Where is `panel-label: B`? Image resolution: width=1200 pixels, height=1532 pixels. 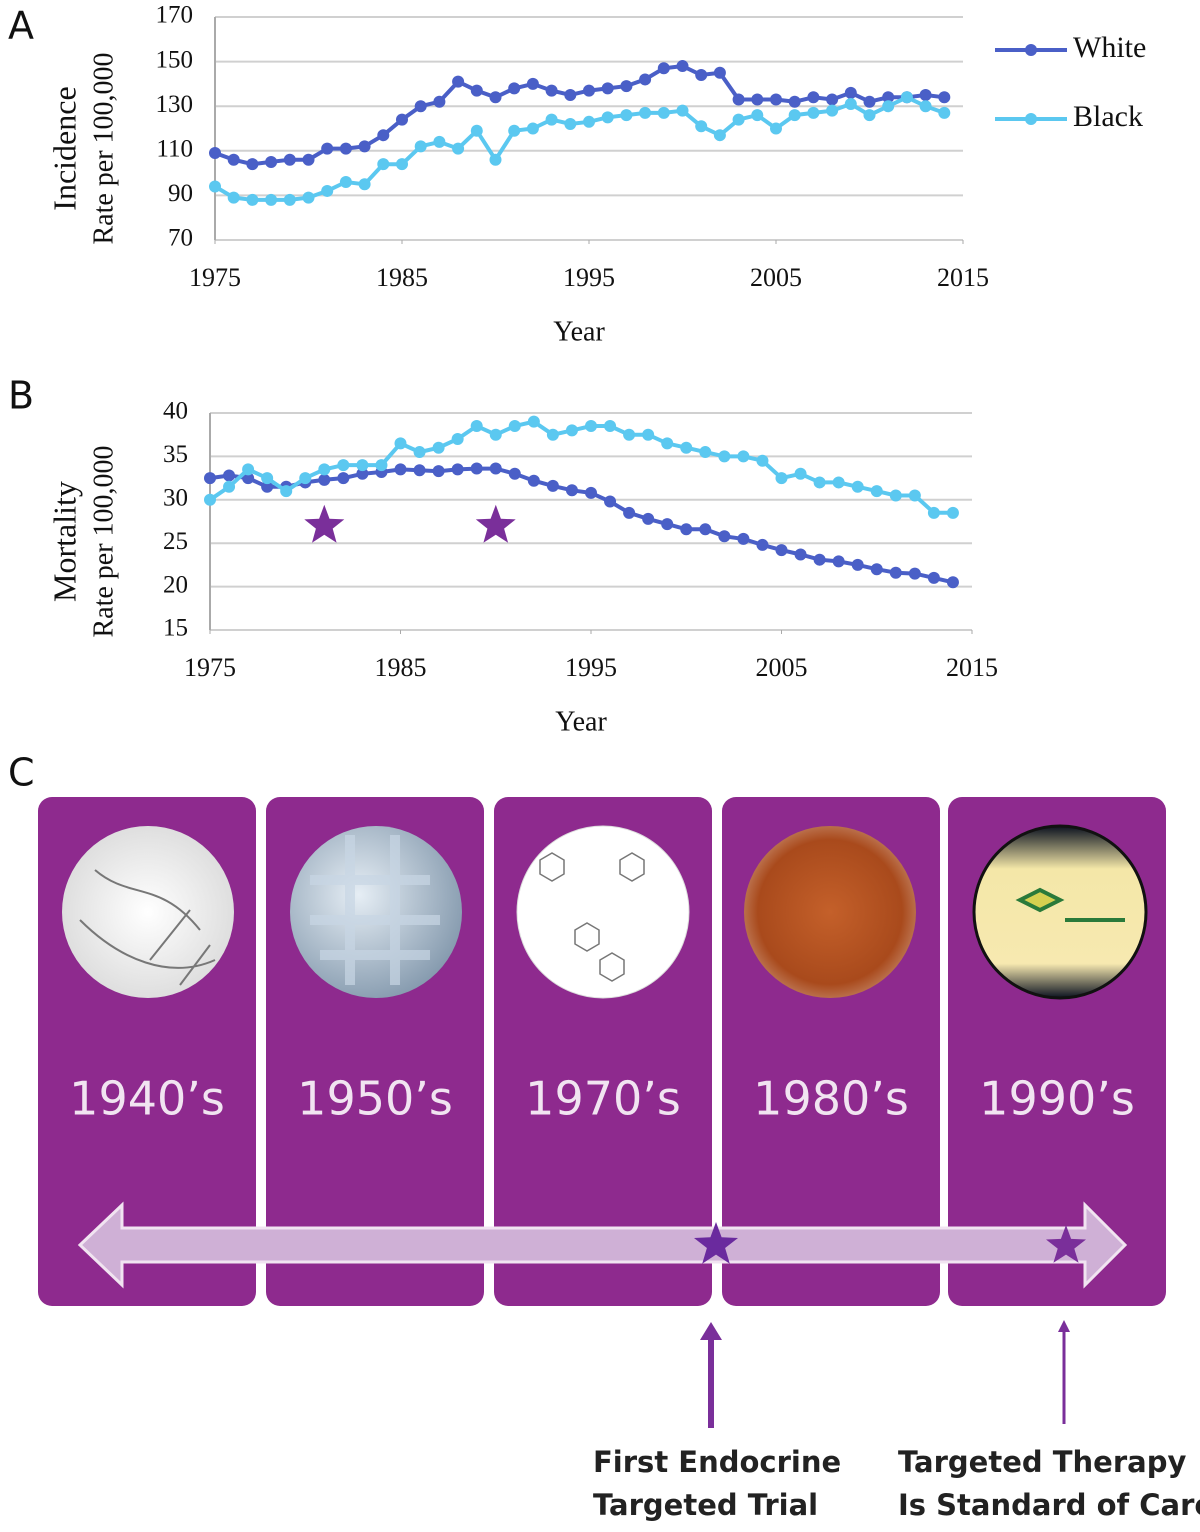 panel-label: B is located at coordinates (21, 396).